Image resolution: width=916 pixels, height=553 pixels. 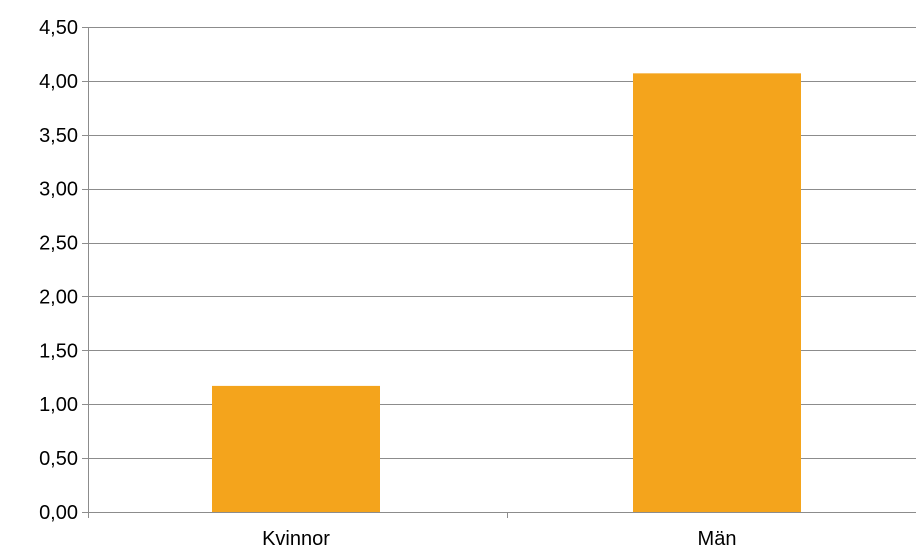 What do you see at coordinates (58, 459) in the screenshot?
I see `y-tick-label: 0,50` at bounding box center [58, 459].